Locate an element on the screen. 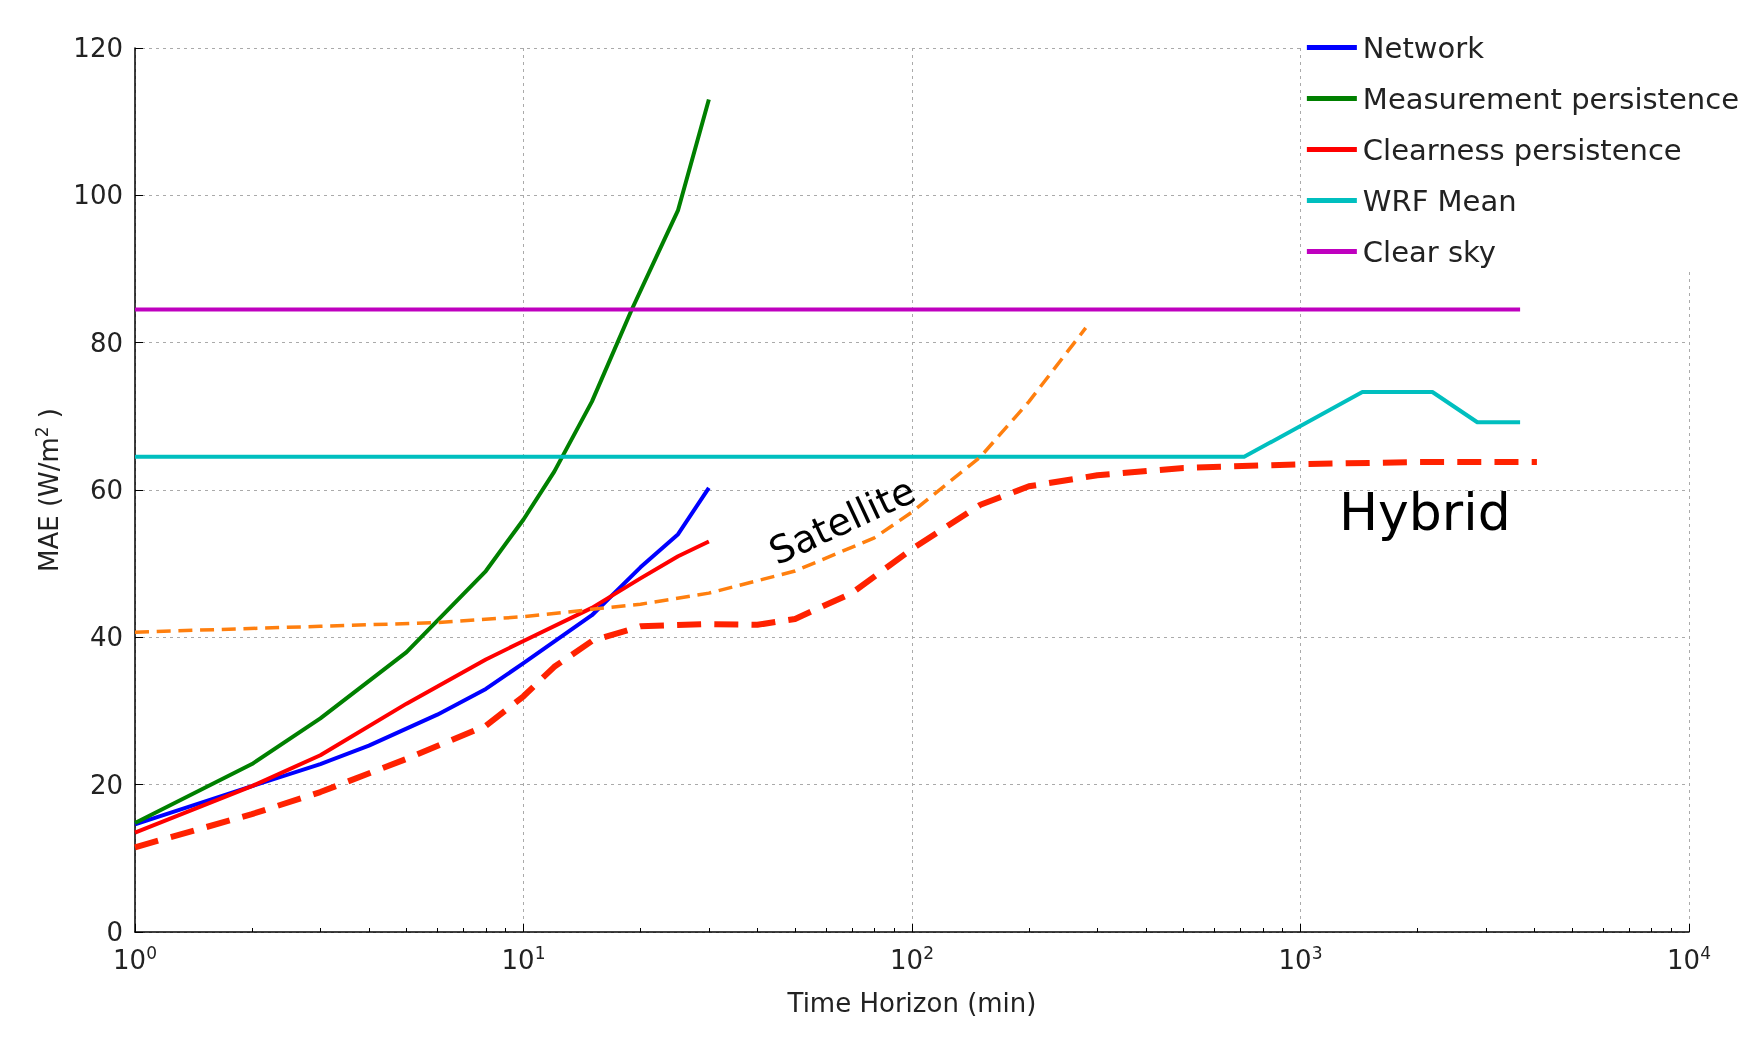  x-axis-title: Time Horizon (min) is located at coordinates (911, 1003).